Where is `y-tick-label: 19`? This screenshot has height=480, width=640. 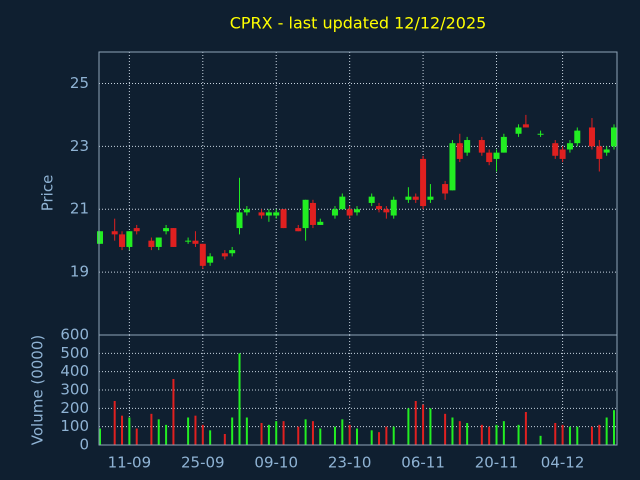 y-tick-label: 19 is located at coordinates (79, 272).